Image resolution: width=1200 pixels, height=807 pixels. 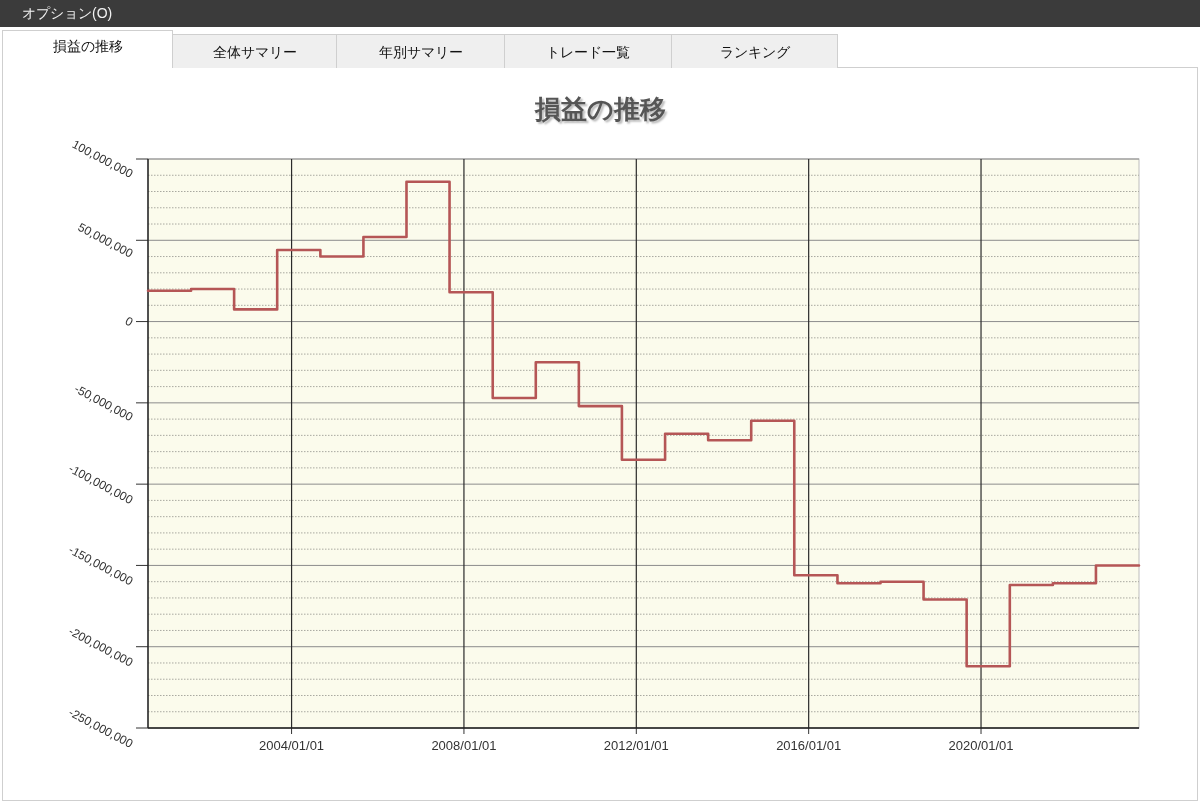 What do you see at coordinates (755, 51) in the screenshot?
I see `tab: ランキング` at bounding box center [755, 51].